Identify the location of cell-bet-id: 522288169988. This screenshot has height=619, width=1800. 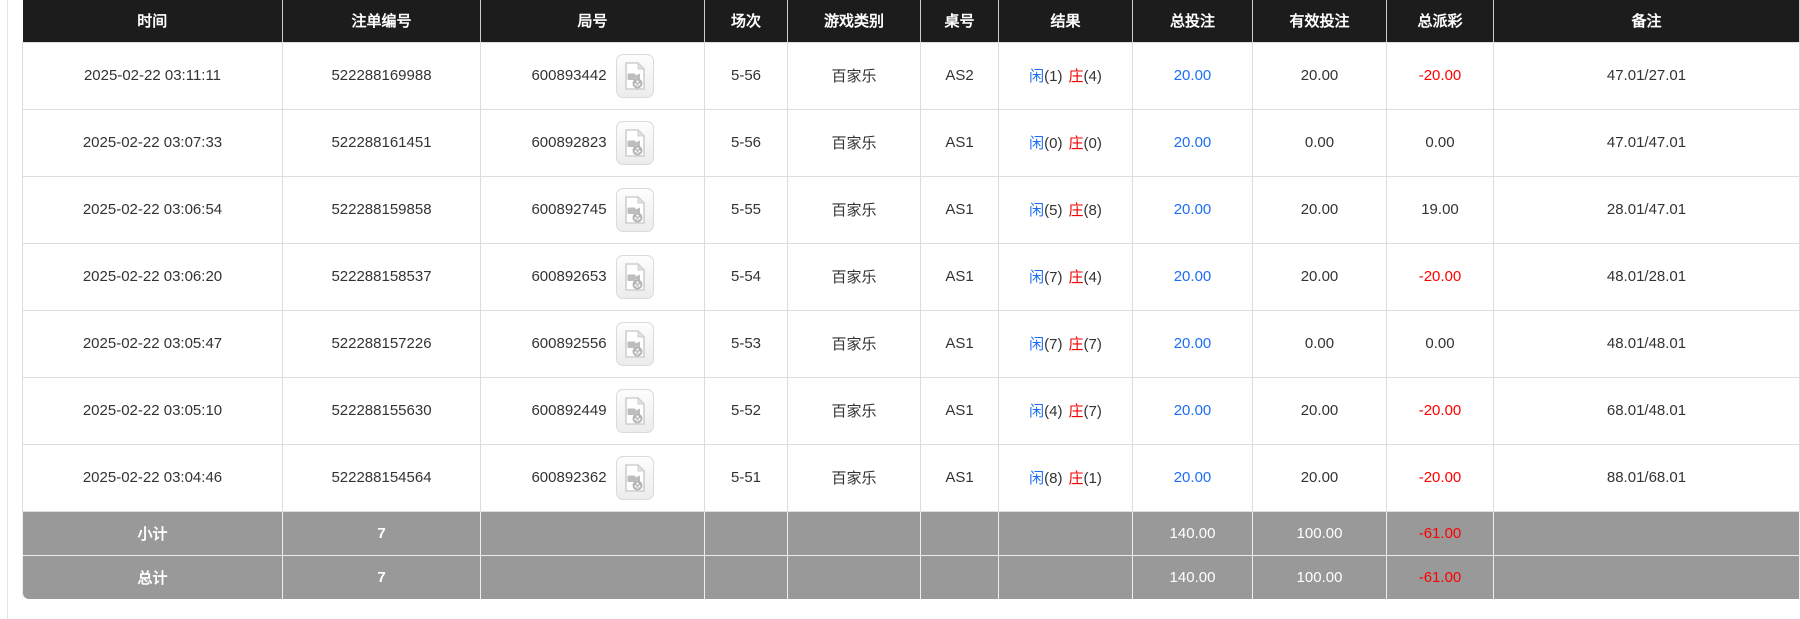
(381, 75).